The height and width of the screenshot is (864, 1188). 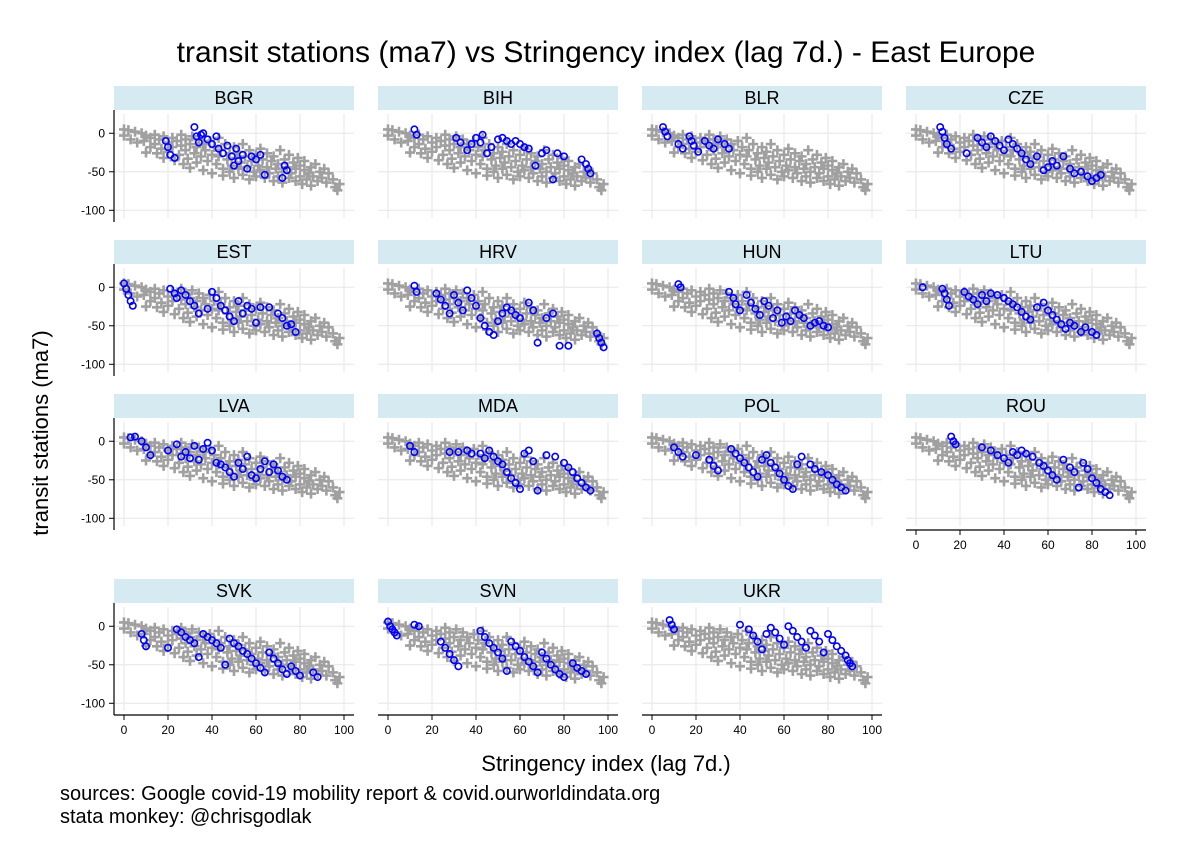 What do you see at coordinates (762, 98) in the screenshot?
I see `facet-strip` at bounding box center [762, 98].